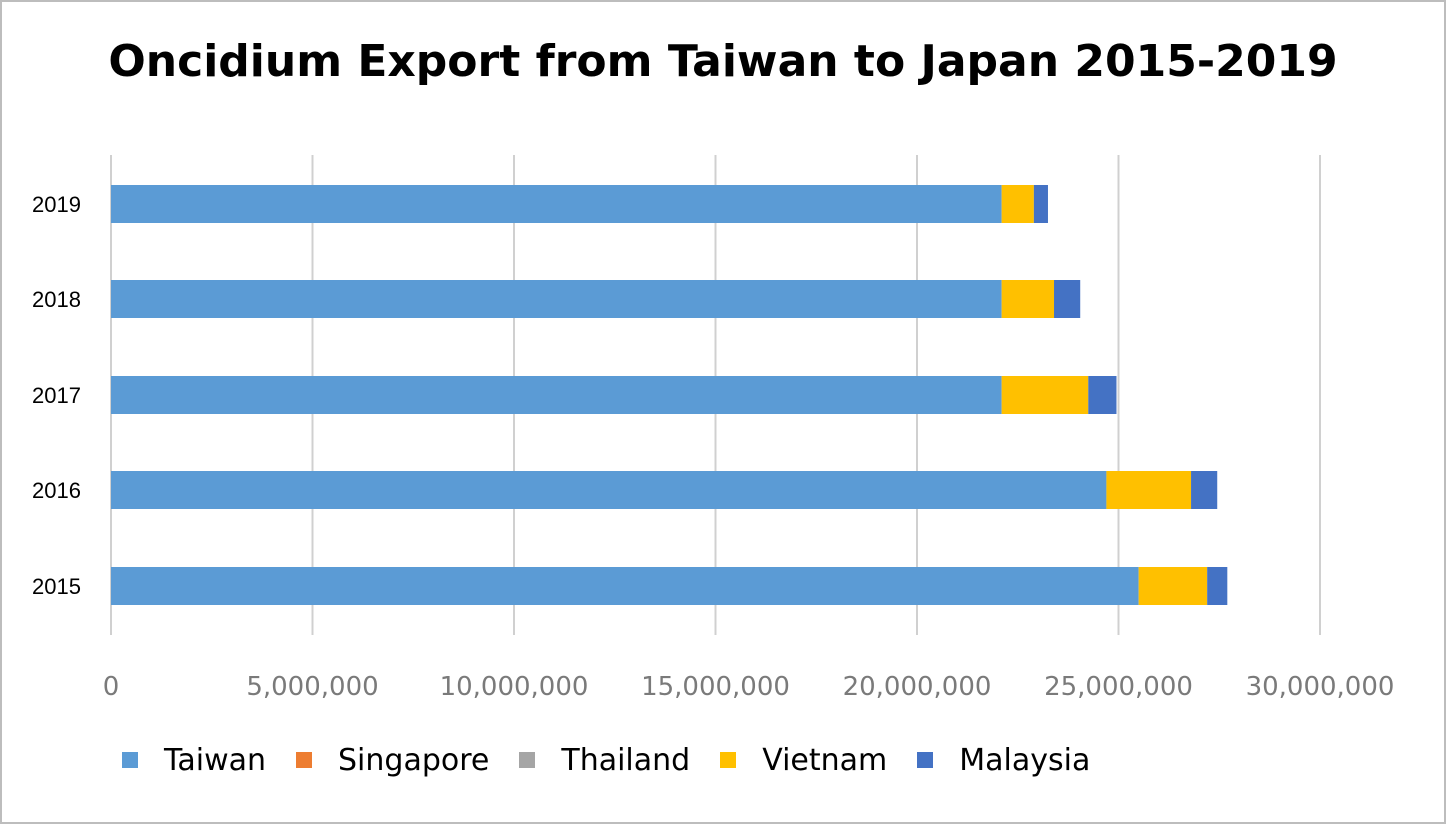  I want to click on legend-item-malaysia: Malaysia, so click(1003, 760).